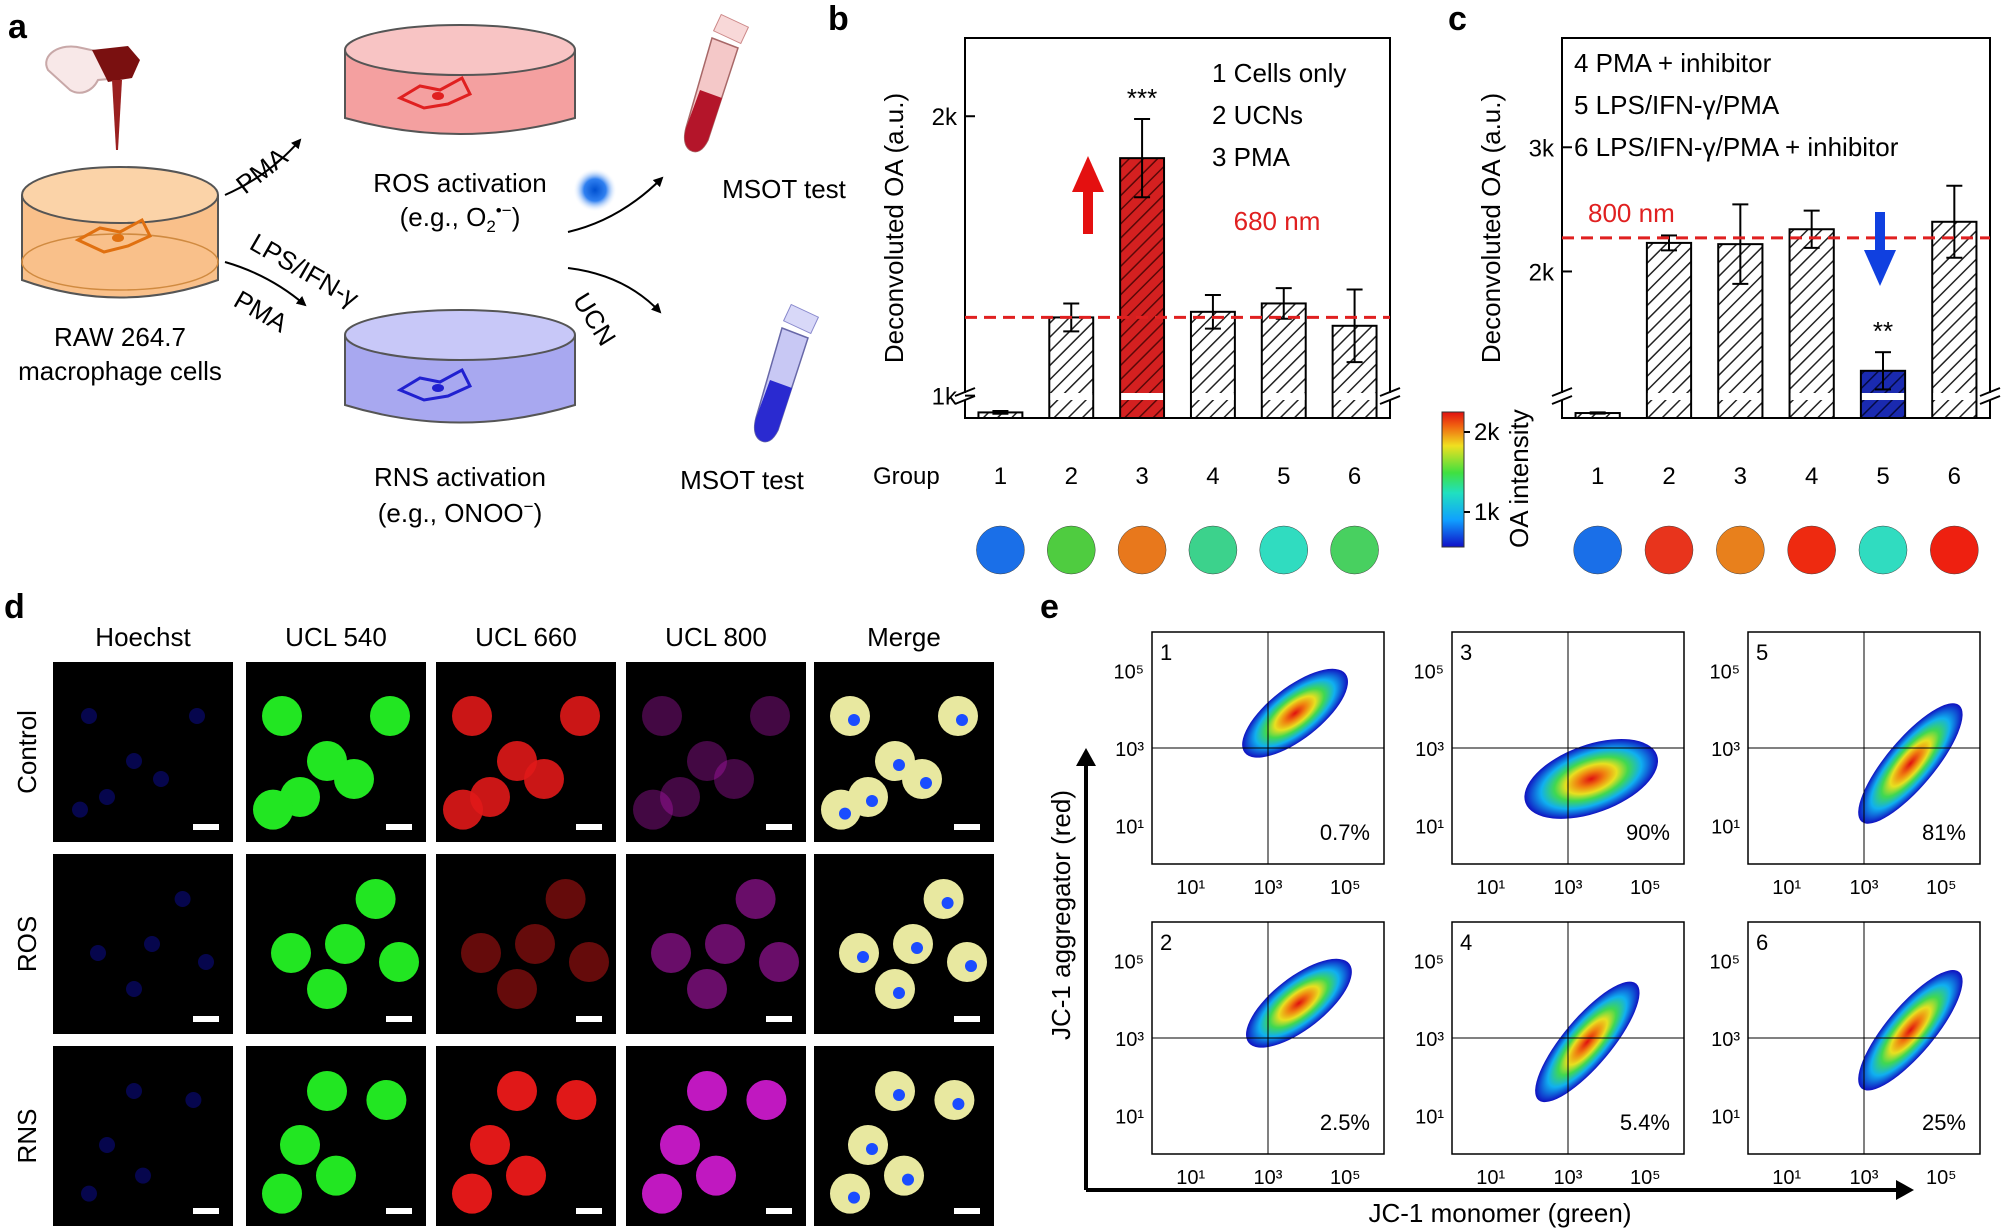 The width and height of the screenshot is (2008, 1230). I want to click on legend-entry: 6 LPS/IFN-γ/PMA + inhibitor, so click(1736, 147).